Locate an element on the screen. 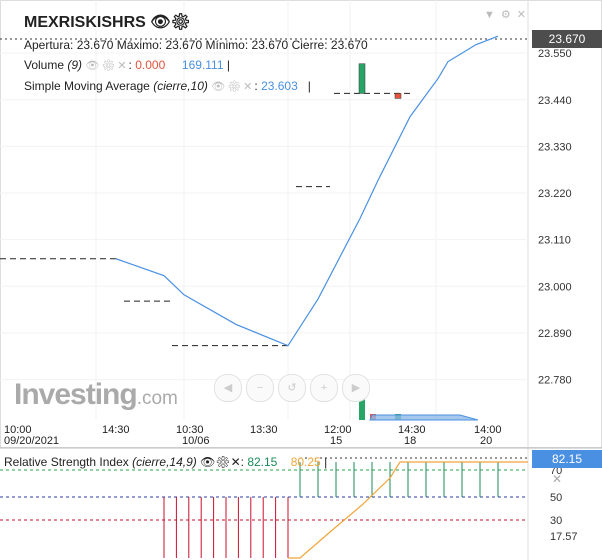  open-value: 23.670 is located at coordinates (95, 45).